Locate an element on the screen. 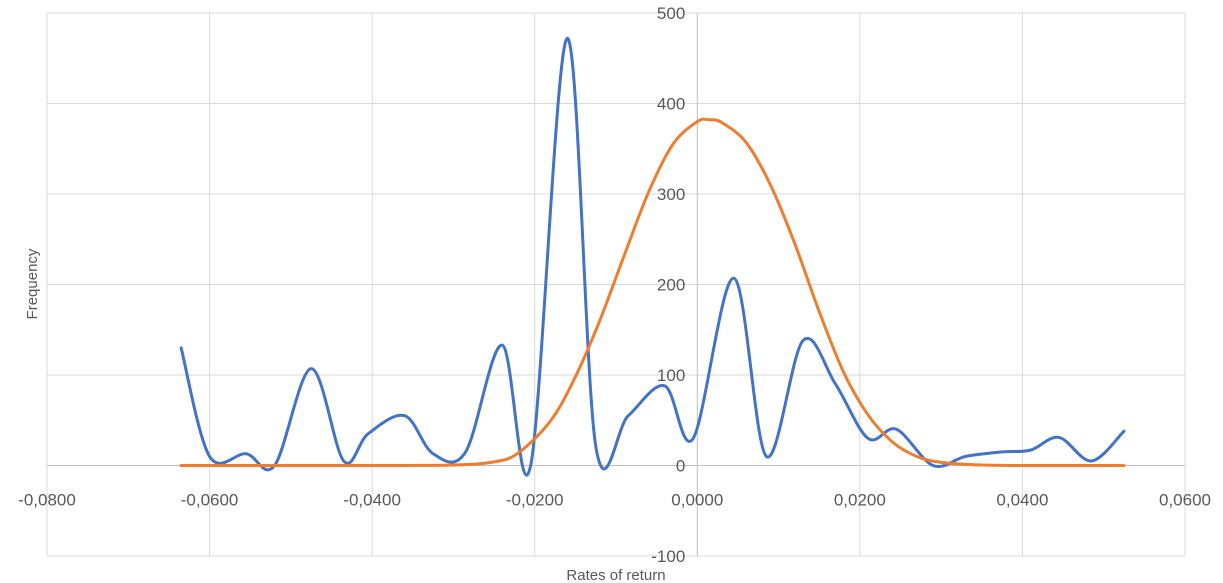 This screenshot has width=1223, height=583. y-tick-label: 100 is located at coordinates (671, 375).